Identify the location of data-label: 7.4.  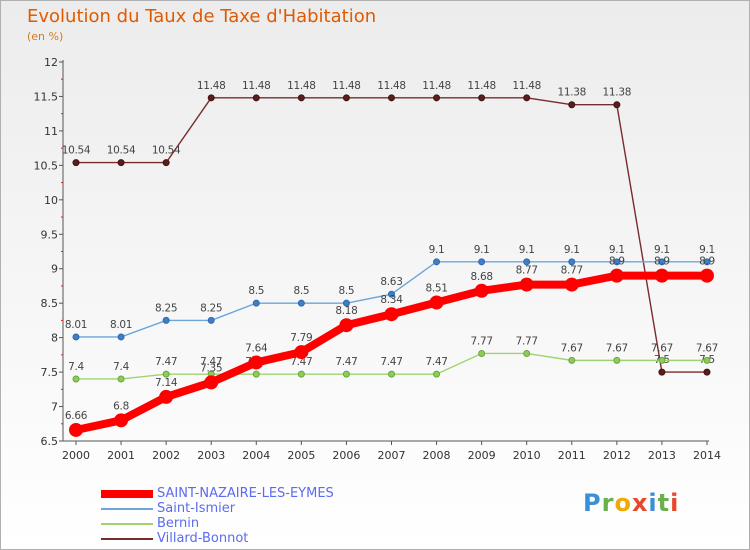
(121, 367).